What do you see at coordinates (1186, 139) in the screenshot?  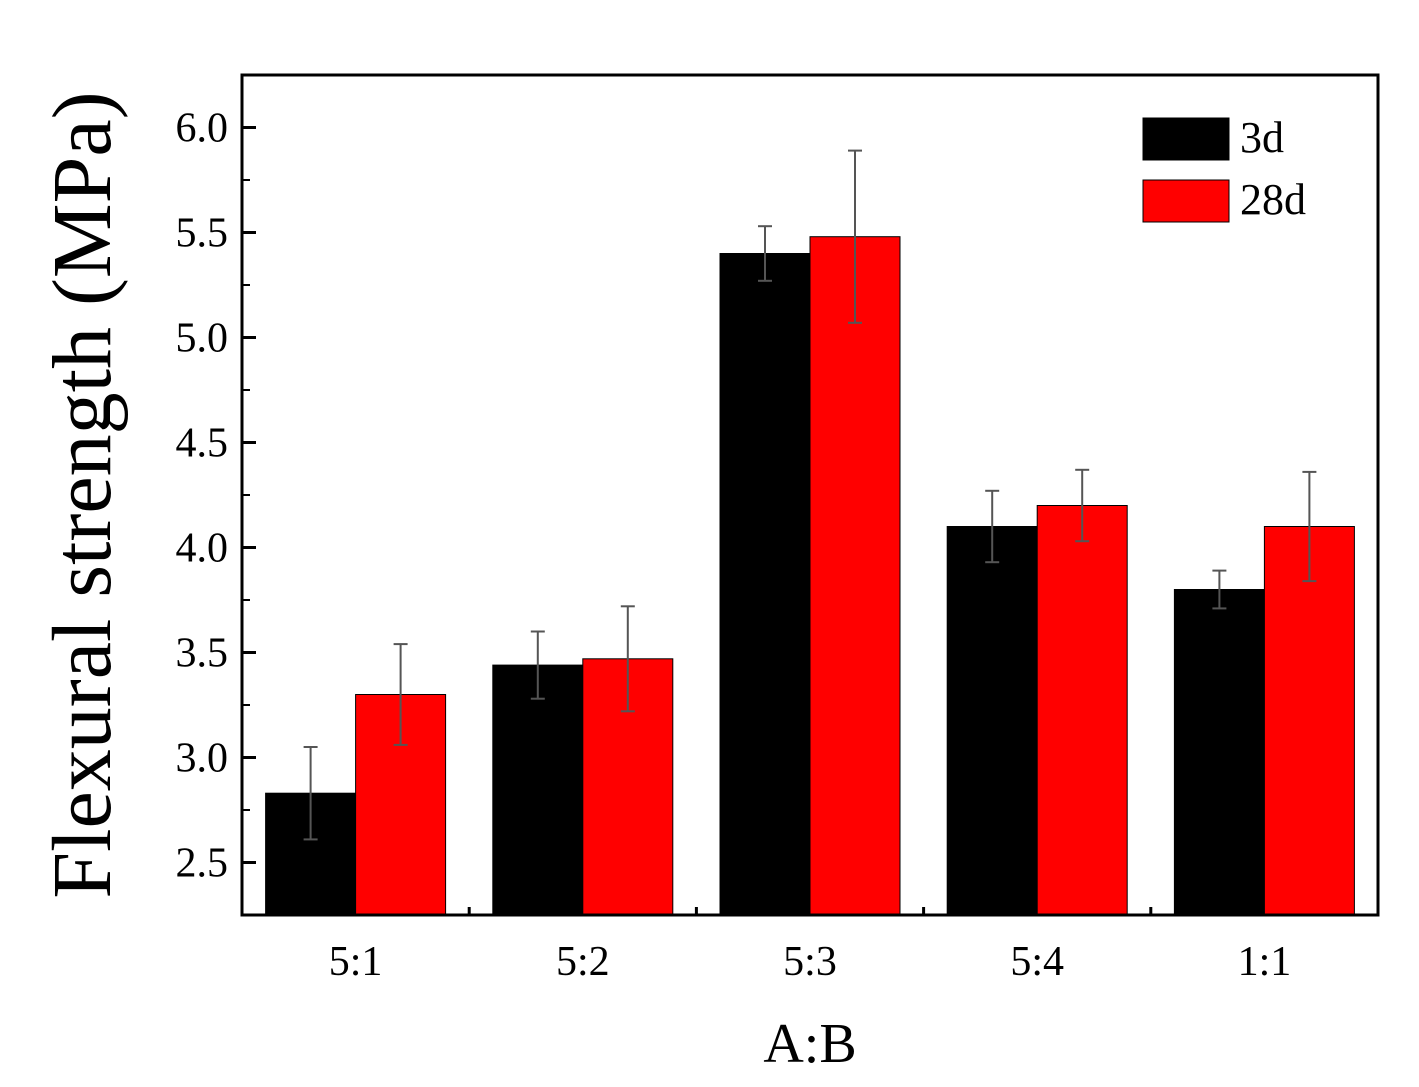 I see `legend-swatch-3d` at bounding box center [1186, 139].